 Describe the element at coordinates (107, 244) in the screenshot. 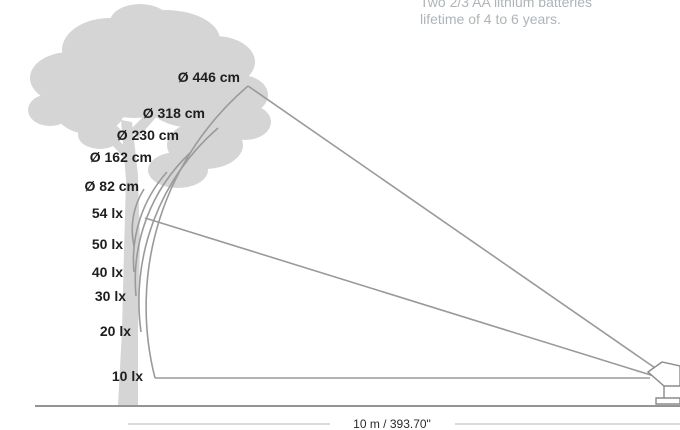

I see `lux-label-50: 50 lx` at that location.